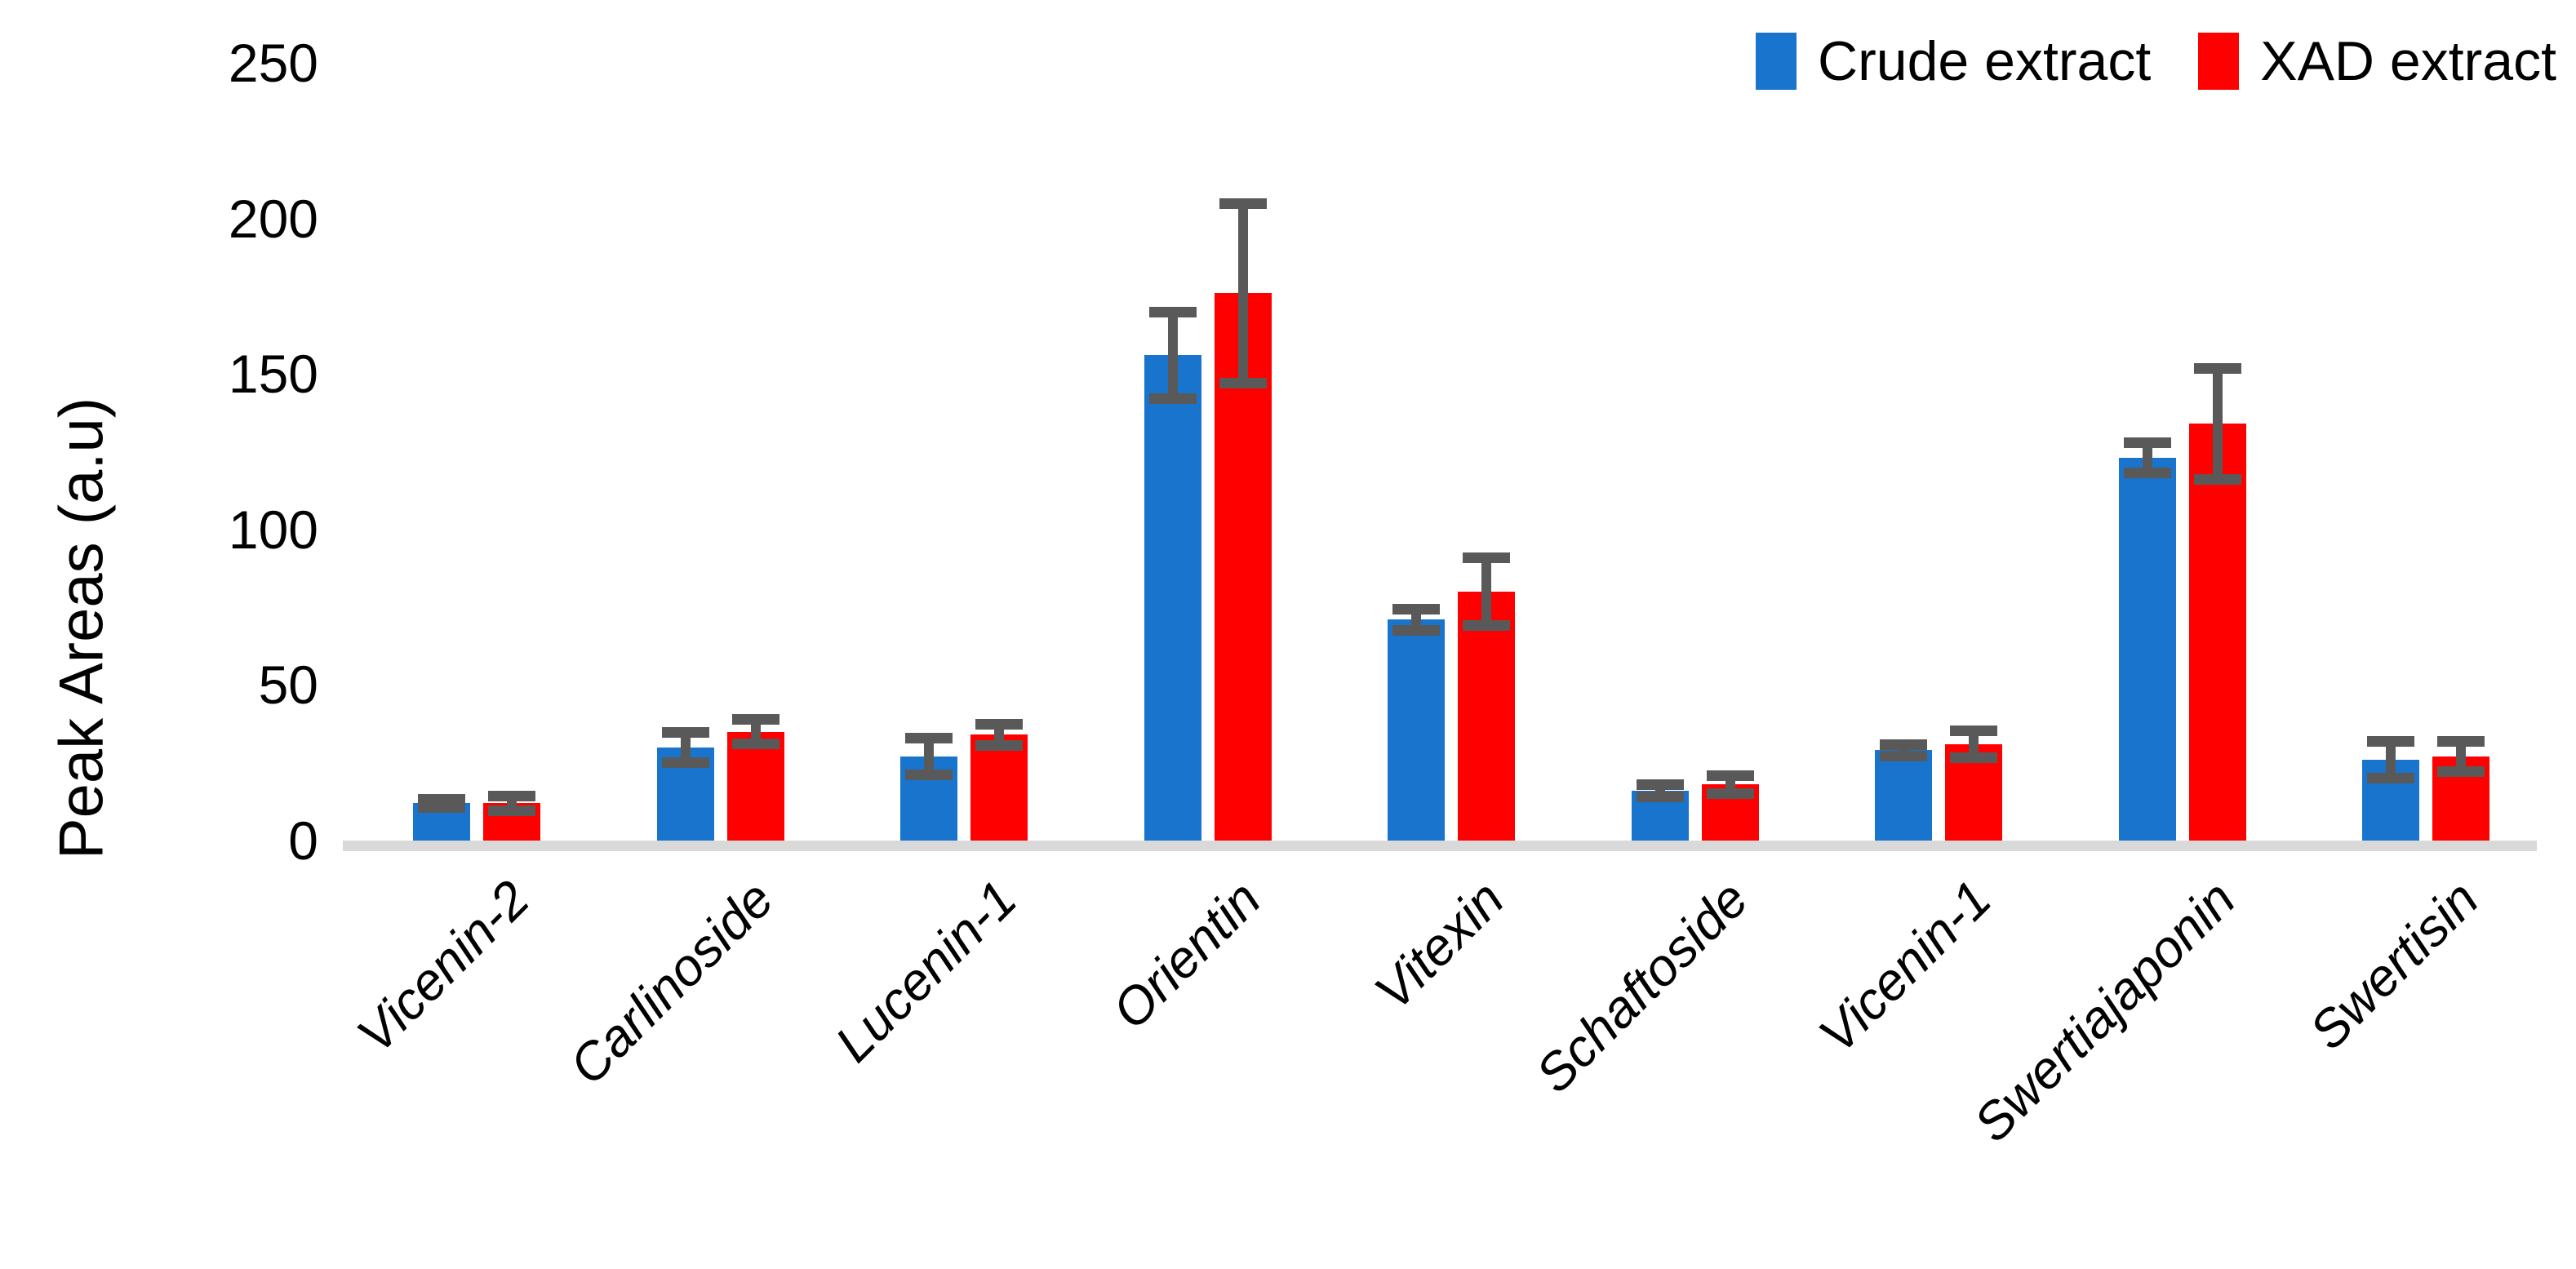  Describe the element at coordinates (1416, 730) in the screenshot. I see `bar-crude-vitexin` at that location.